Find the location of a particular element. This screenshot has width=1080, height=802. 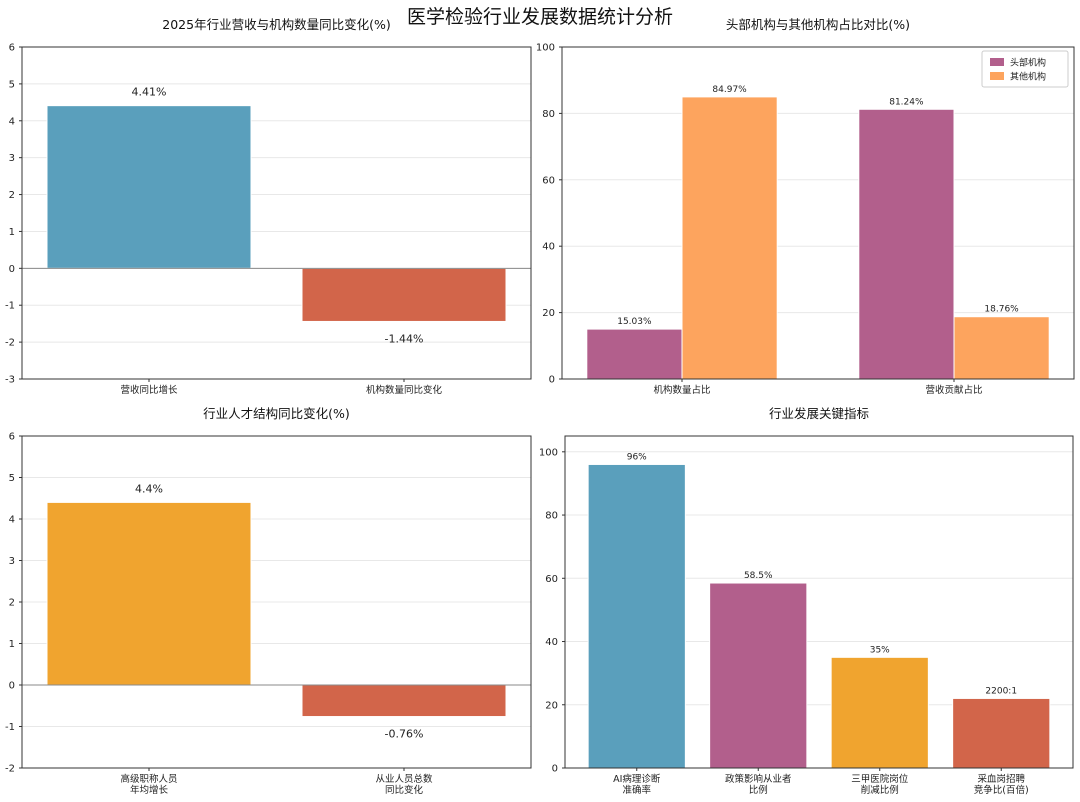

x-tick-label: 营收贡献占比 is located at coordinates (953, 390).